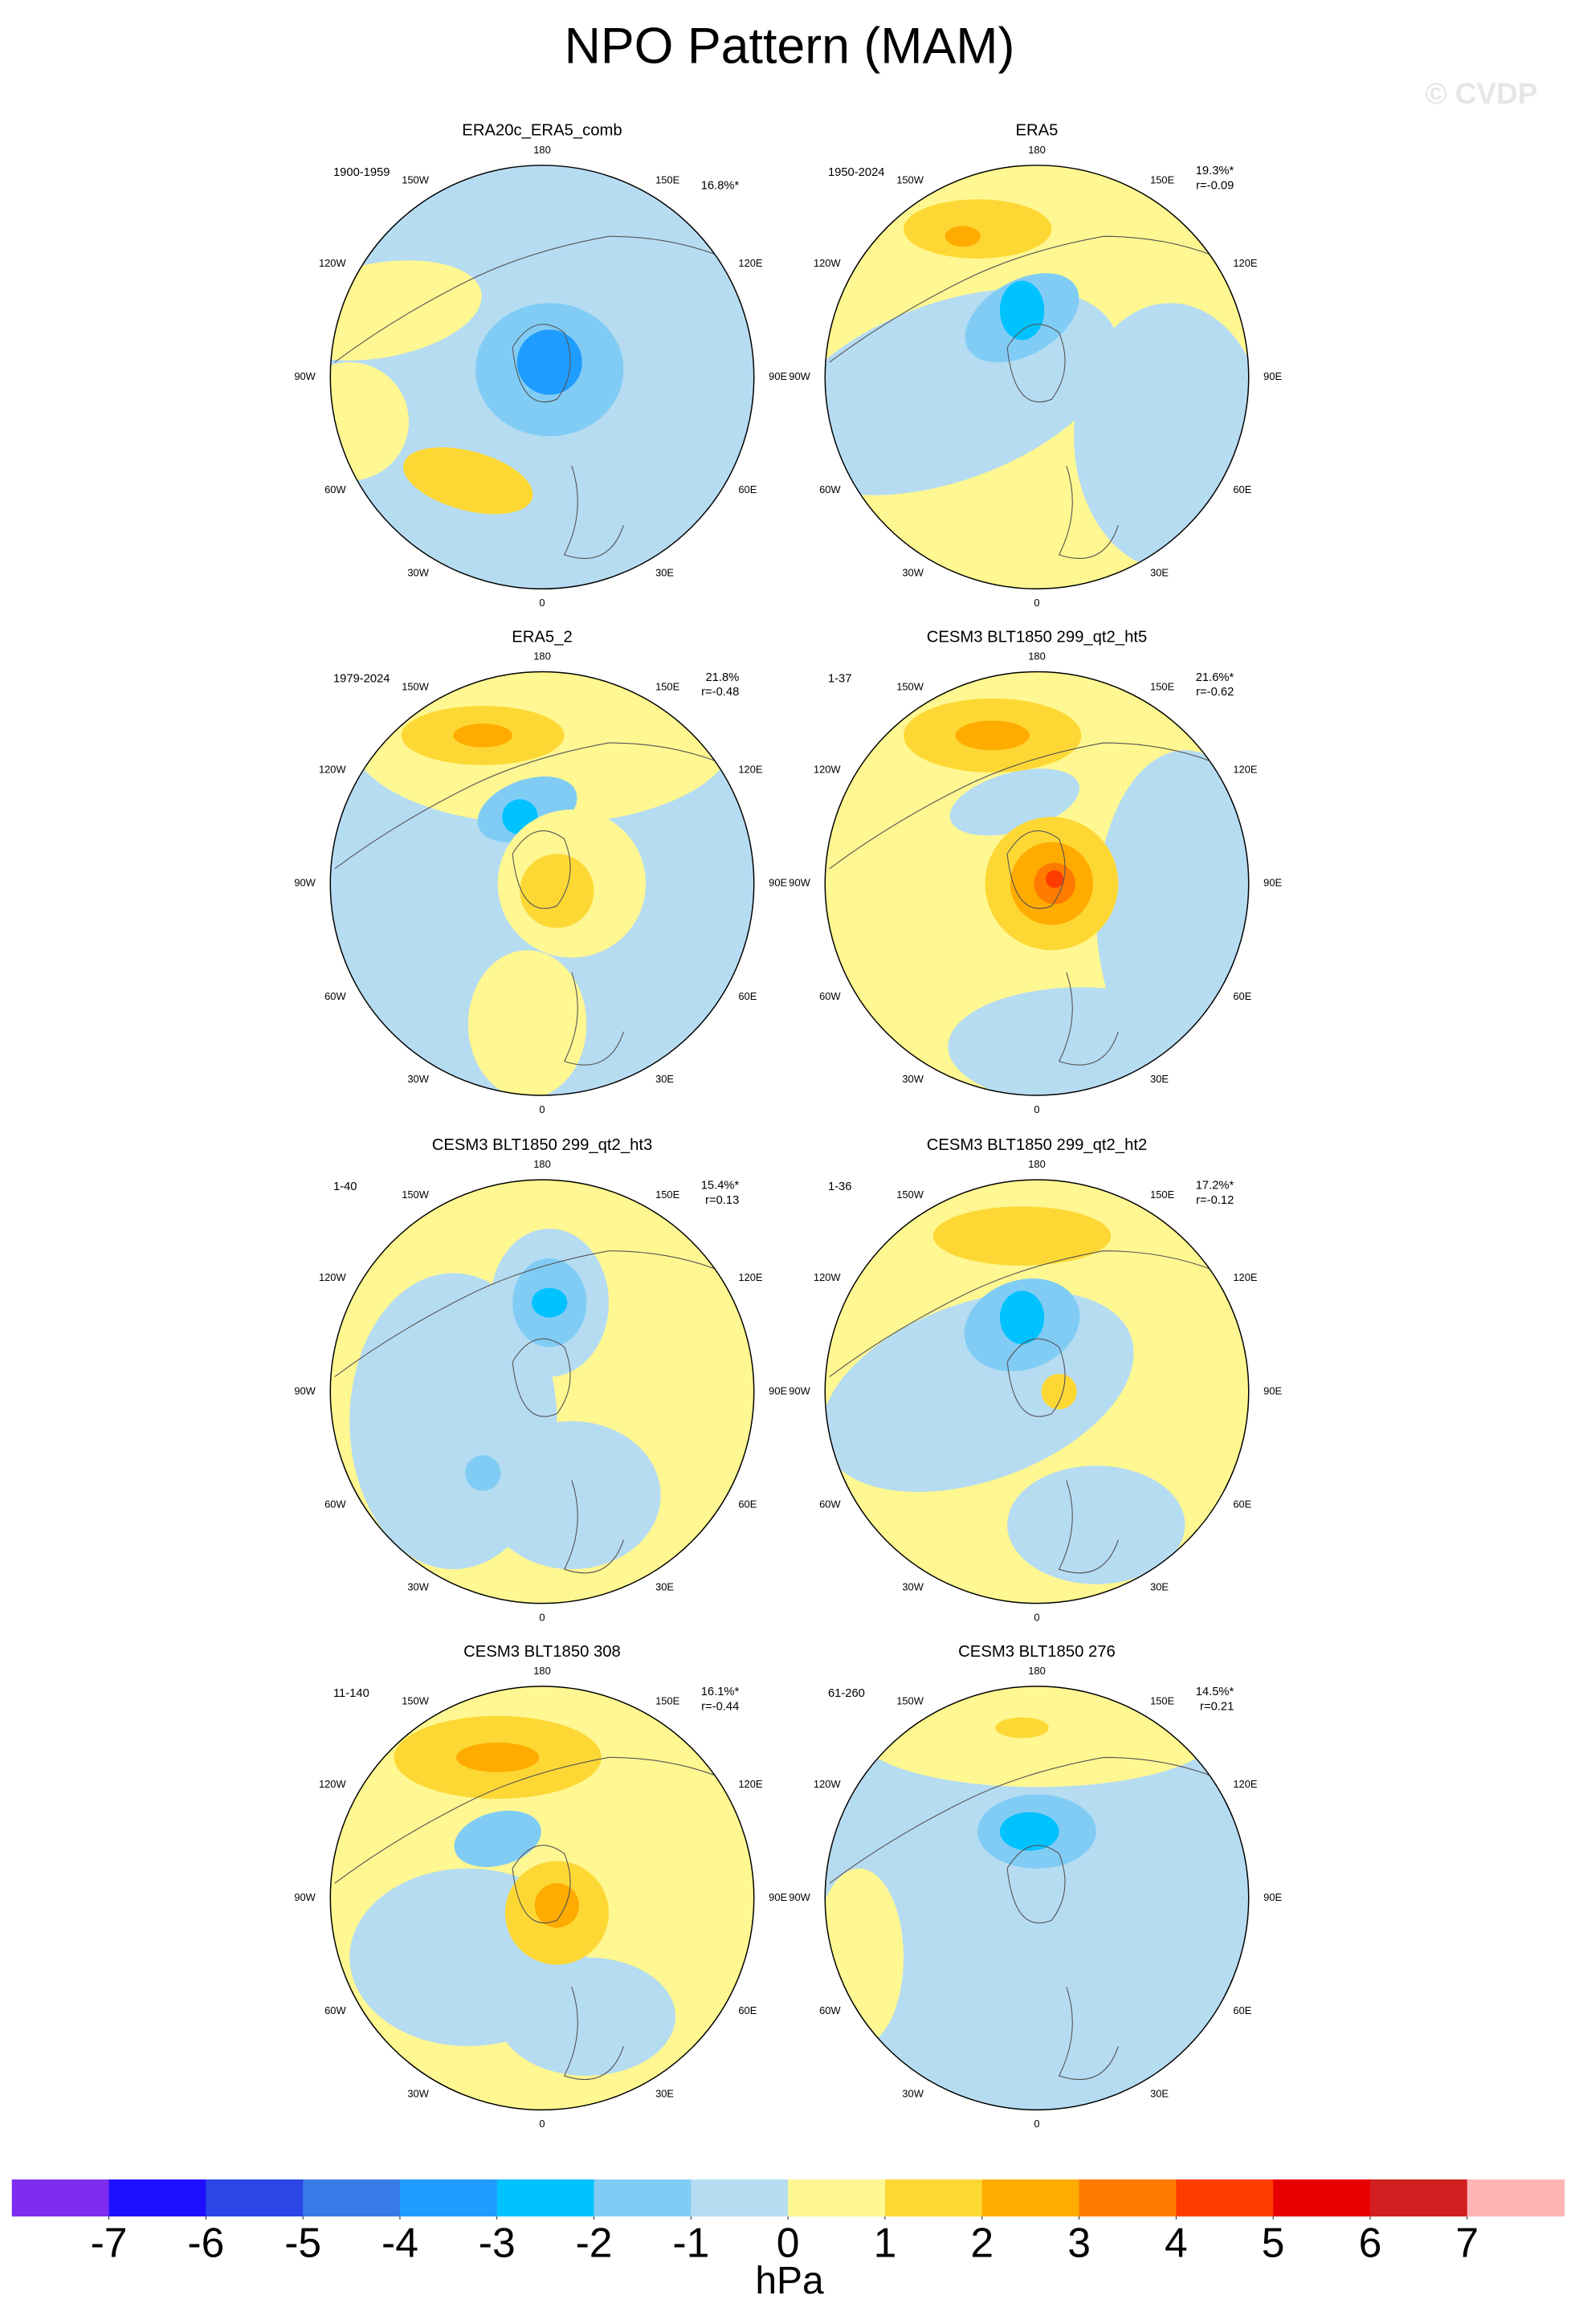 The width and height of the screenshot is (1579, 2324). What do you see at coordinates (497, 2243) in the screenshot?
I see `colorbar-label: -3` at bounding box center [497, 2243].